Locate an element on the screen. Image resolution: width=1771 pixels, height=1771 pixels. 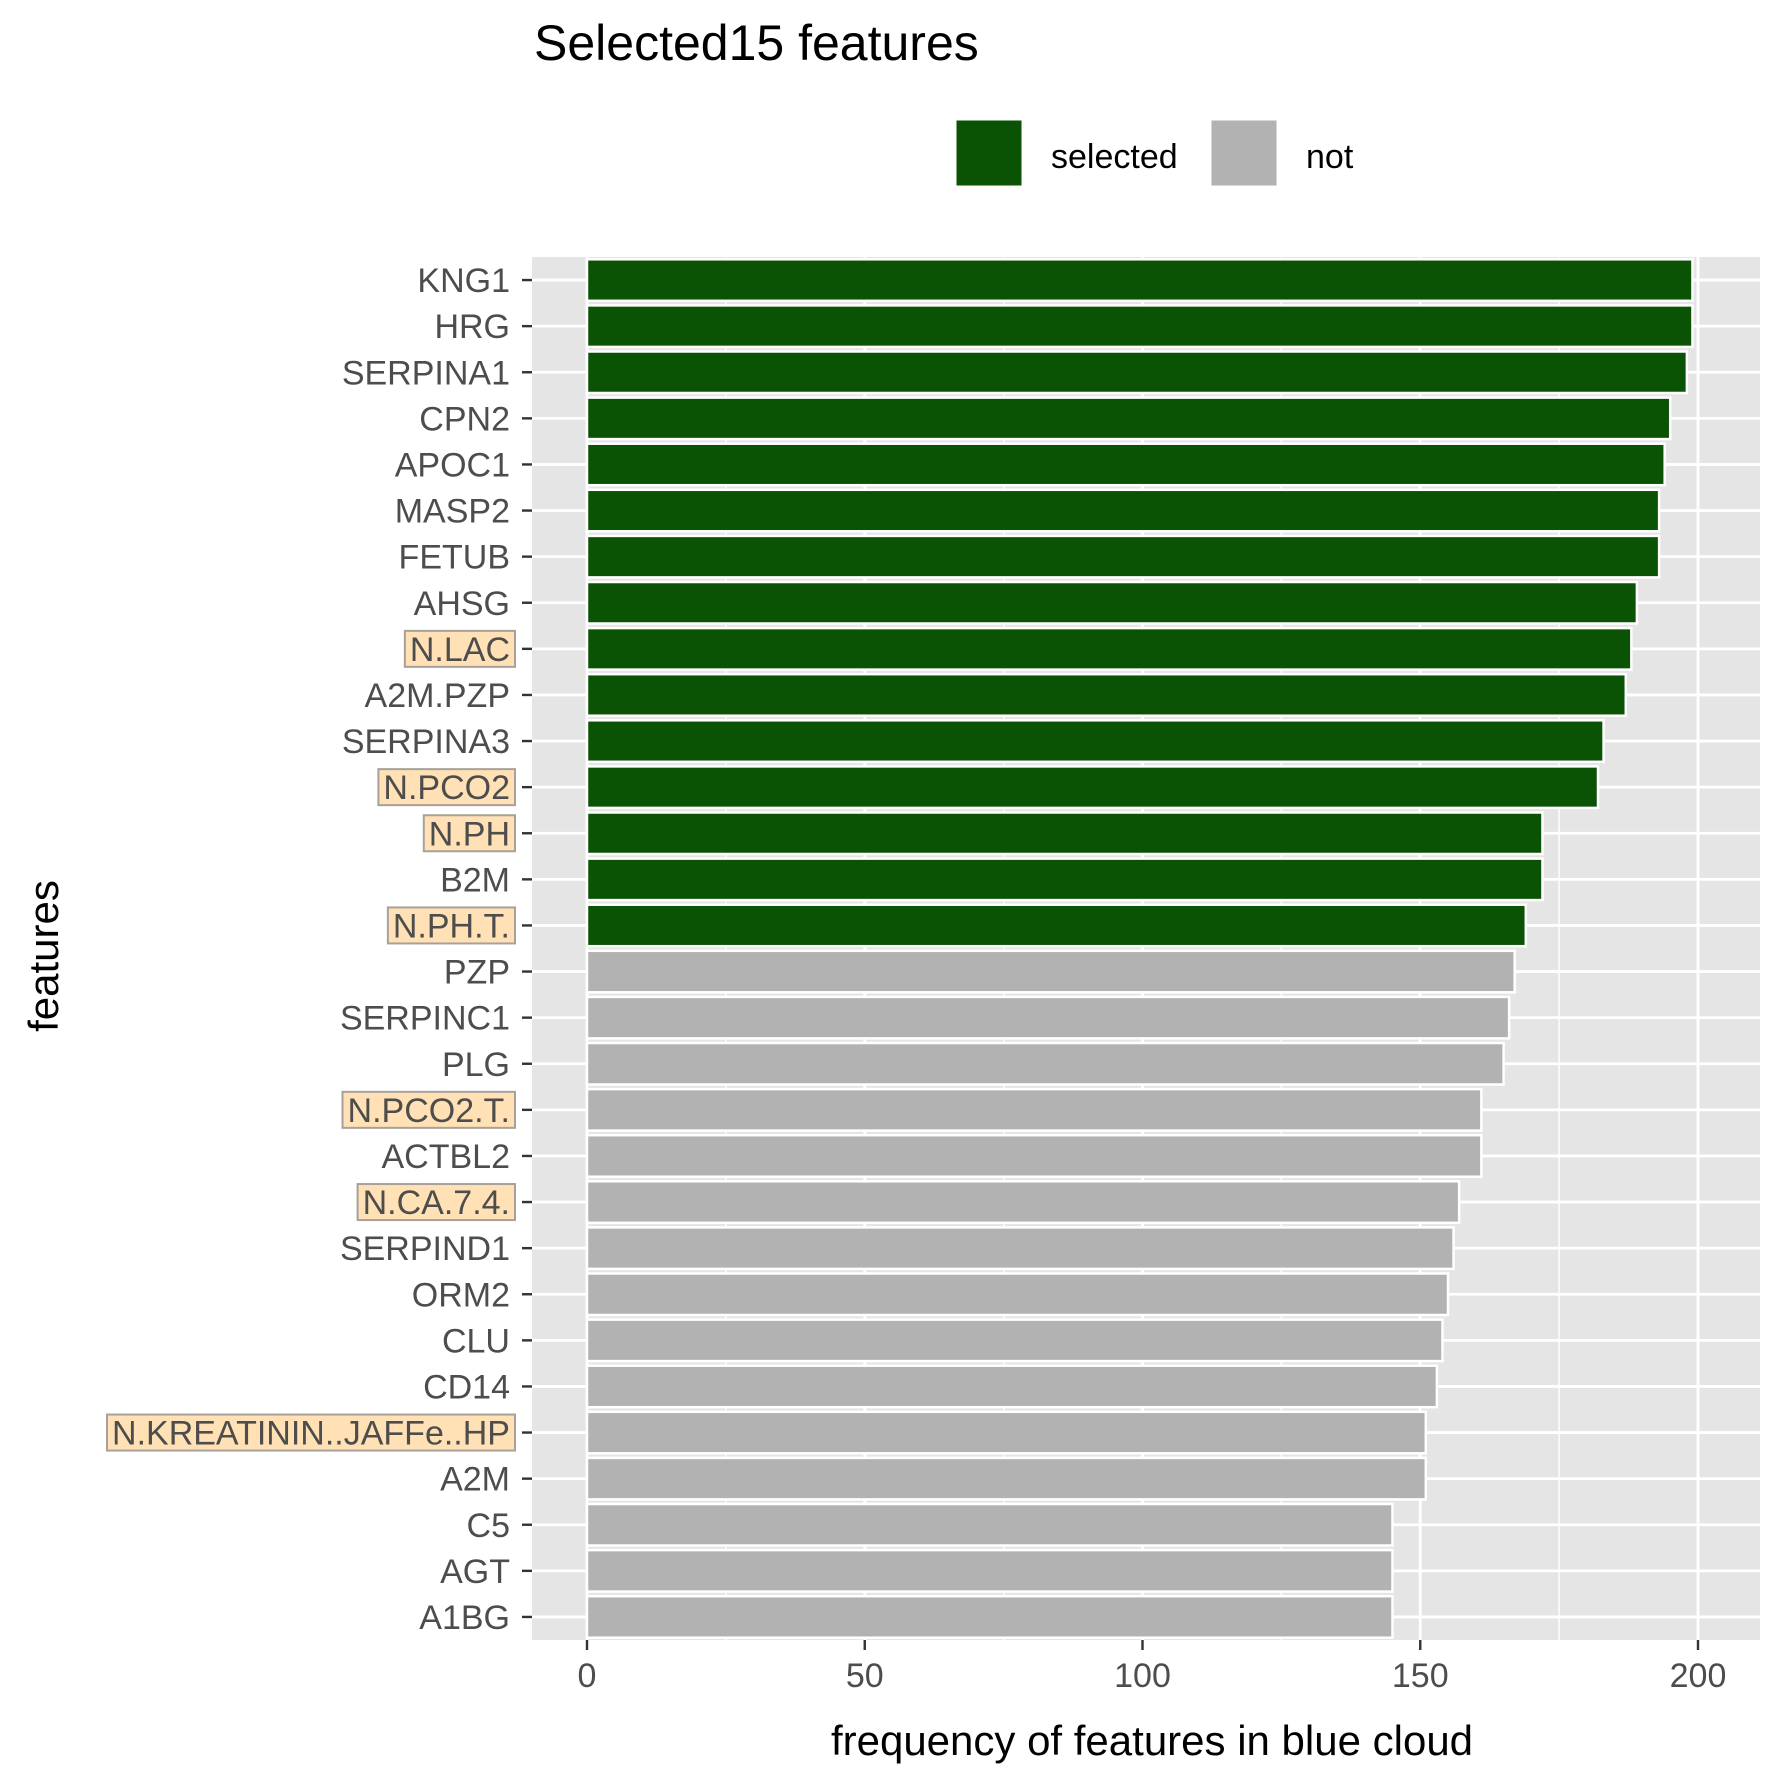
y-tick-label: CPN2 is located at coordinates (464, 419).